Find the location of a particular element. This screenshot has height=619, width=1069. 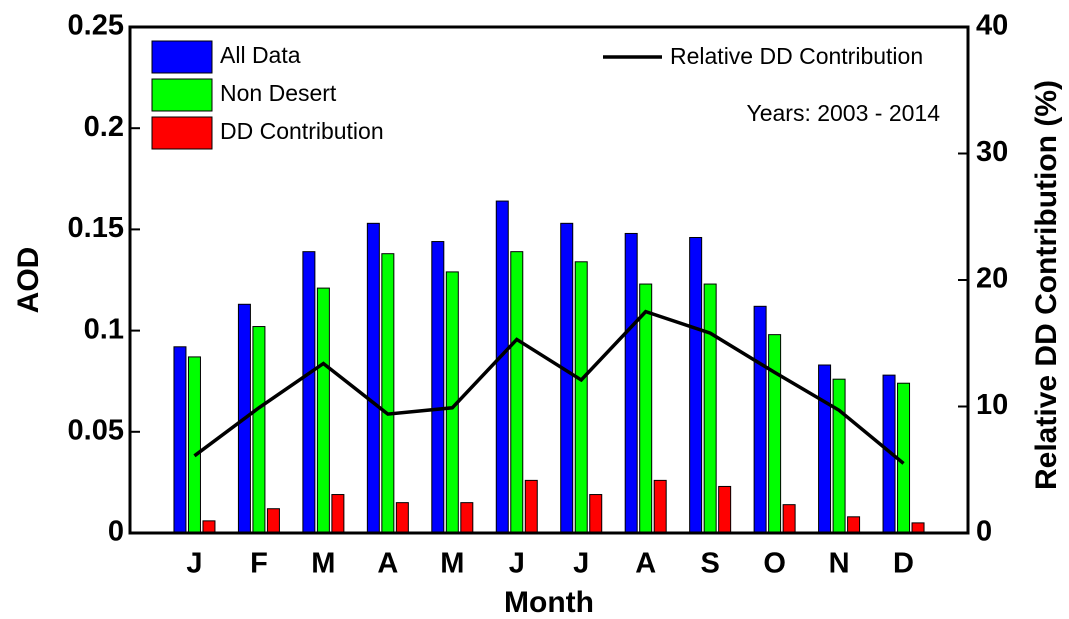

y-tick-label: 0.15 is located at coordinates (96, 228).